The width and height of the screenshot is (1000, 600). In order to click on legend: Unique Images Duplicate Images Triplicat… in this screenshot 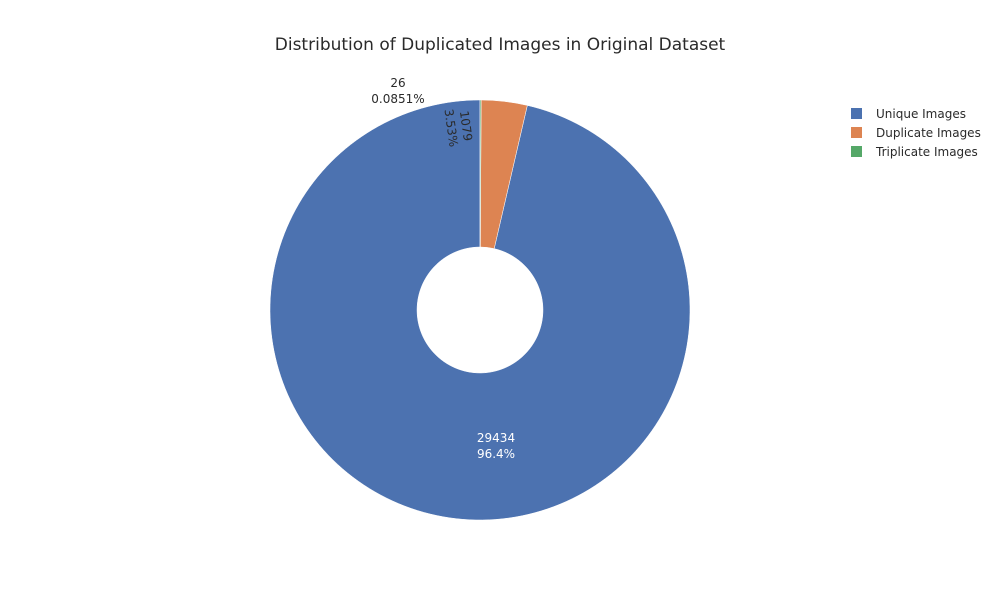, I will do `click(916, 133)`.